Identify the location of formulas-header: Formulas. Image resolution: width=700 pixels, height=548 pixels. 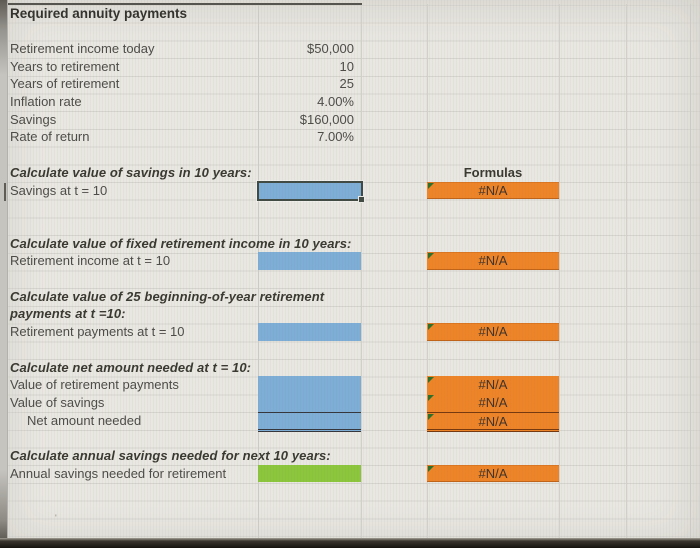
(493, 172).